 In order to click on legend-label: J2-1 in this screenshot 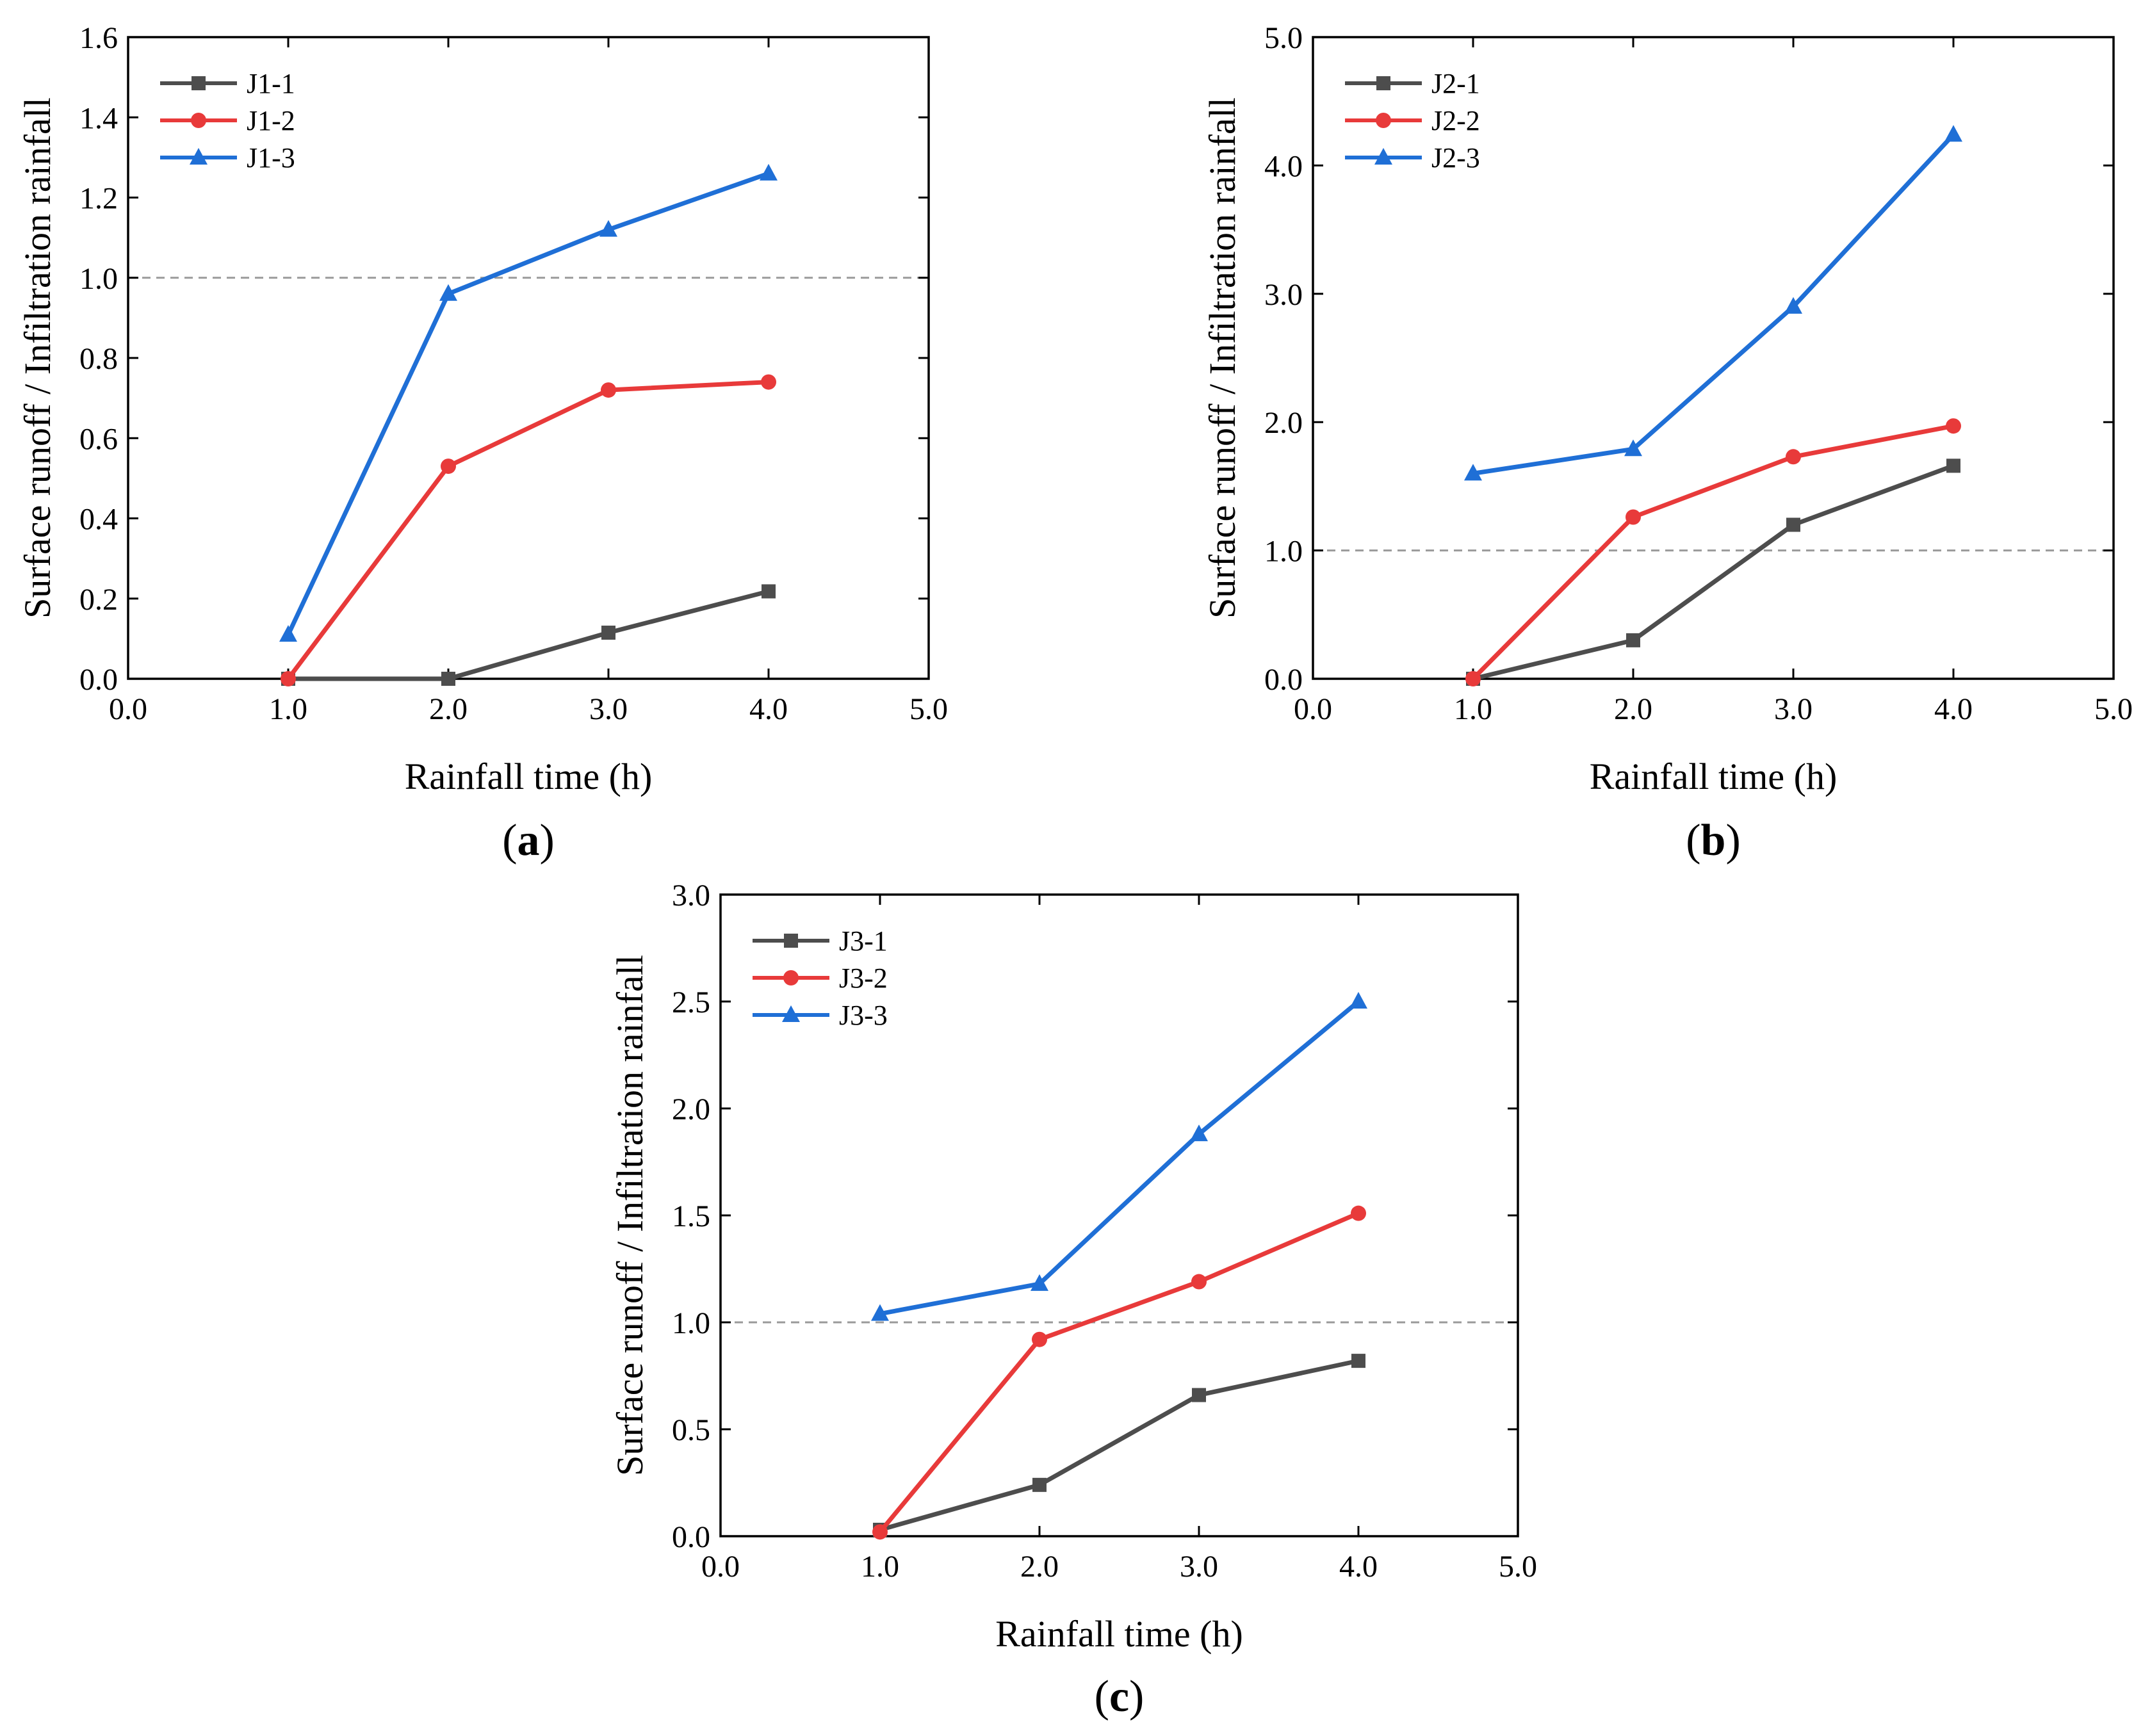, I will do `click(1455, 83)`.